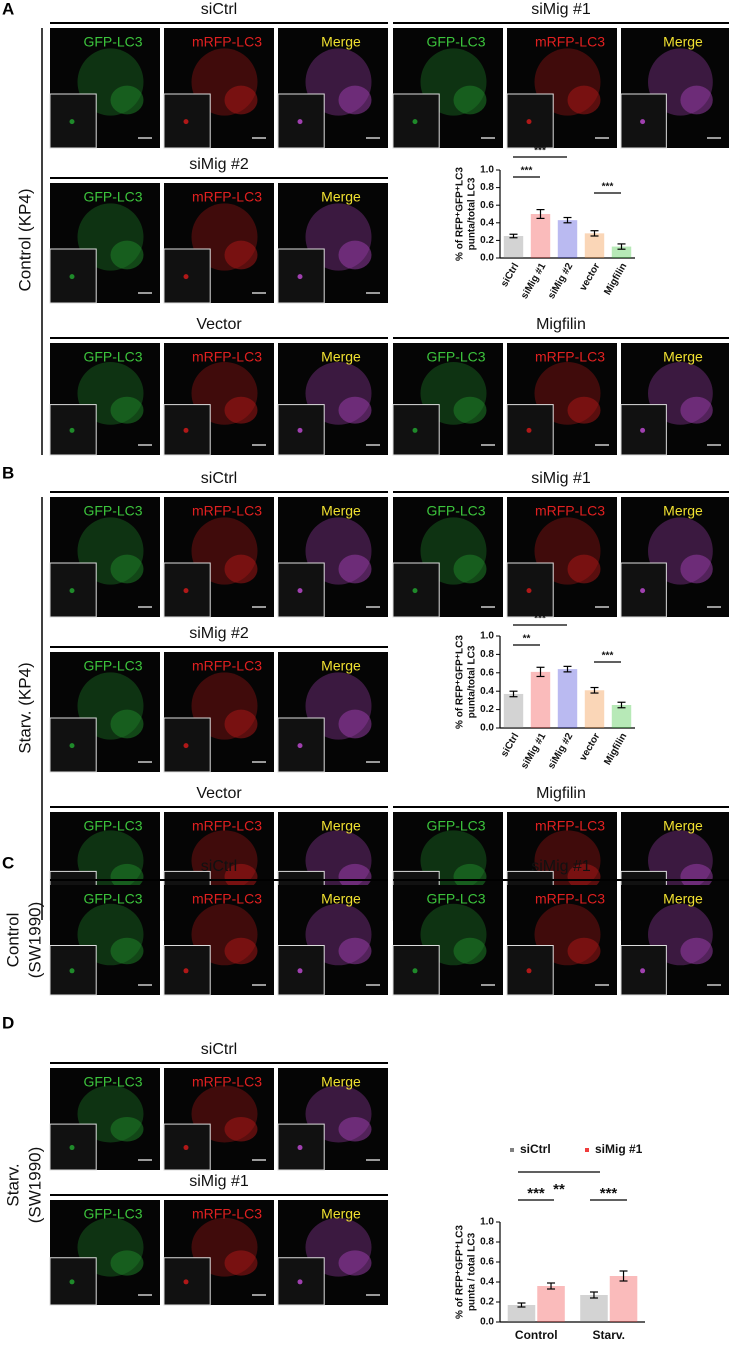  What do you see at coordinates (487, 222) in the screenshot?
I see `y-tick-label: 0.4` at bounding box center [487, 222].